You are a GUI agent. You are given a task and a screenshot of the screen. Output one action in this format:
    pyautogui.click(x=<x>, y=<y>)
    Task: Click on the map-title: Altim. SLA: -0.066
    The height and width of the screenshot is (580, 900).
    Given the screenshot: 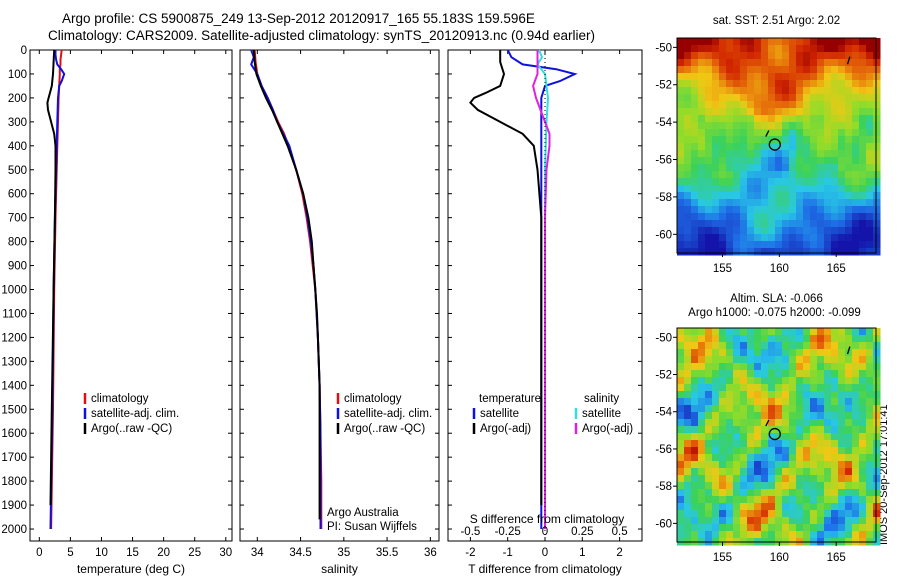 What is the action you would take?
    pyautogui.click(x=776, y=299)
    